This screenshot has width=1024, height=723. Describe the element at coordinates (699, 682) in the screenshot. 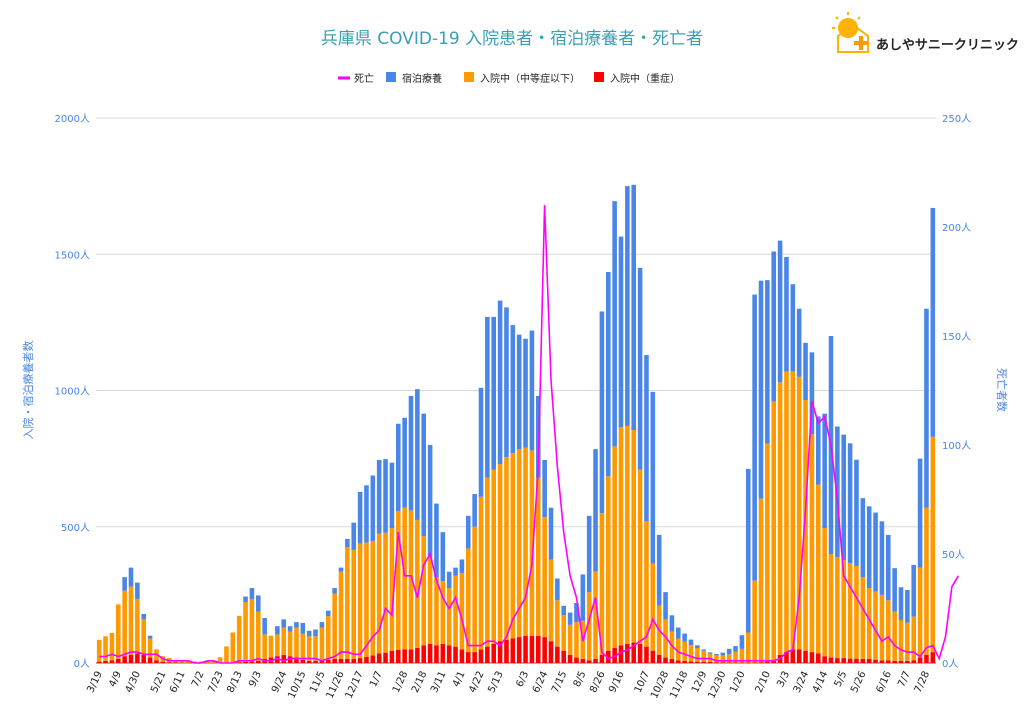

I see `x-tick-label: 12/9` at that location.